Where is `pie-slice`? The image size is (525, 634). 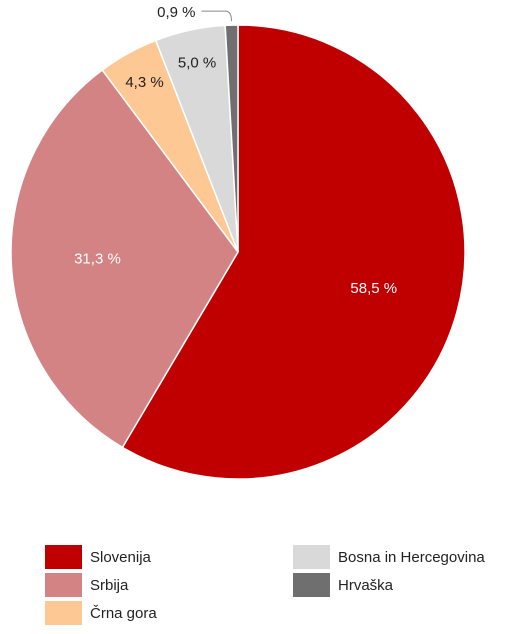
pie-slice is located at coordinates (231, 138).